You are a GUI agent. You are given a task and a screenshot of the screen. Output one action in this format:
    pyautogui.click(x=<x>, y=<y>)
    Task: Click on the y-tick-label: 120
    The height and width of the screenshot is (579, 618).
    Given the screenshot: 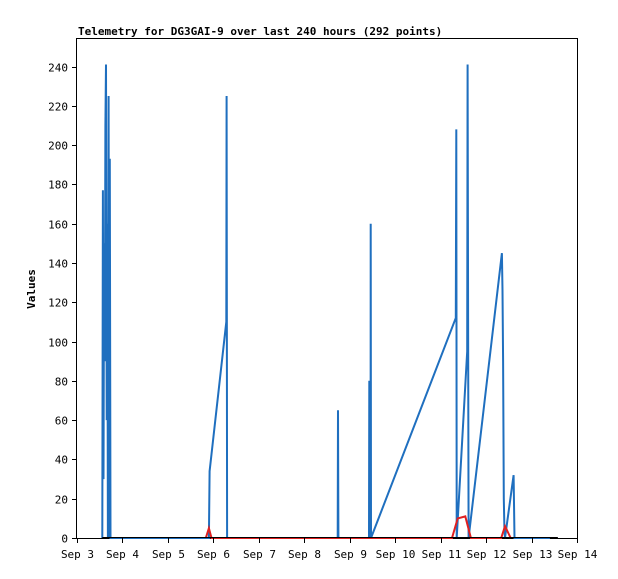 What is the action you would take?
    pyautogui.click(x=58, y=303)
    